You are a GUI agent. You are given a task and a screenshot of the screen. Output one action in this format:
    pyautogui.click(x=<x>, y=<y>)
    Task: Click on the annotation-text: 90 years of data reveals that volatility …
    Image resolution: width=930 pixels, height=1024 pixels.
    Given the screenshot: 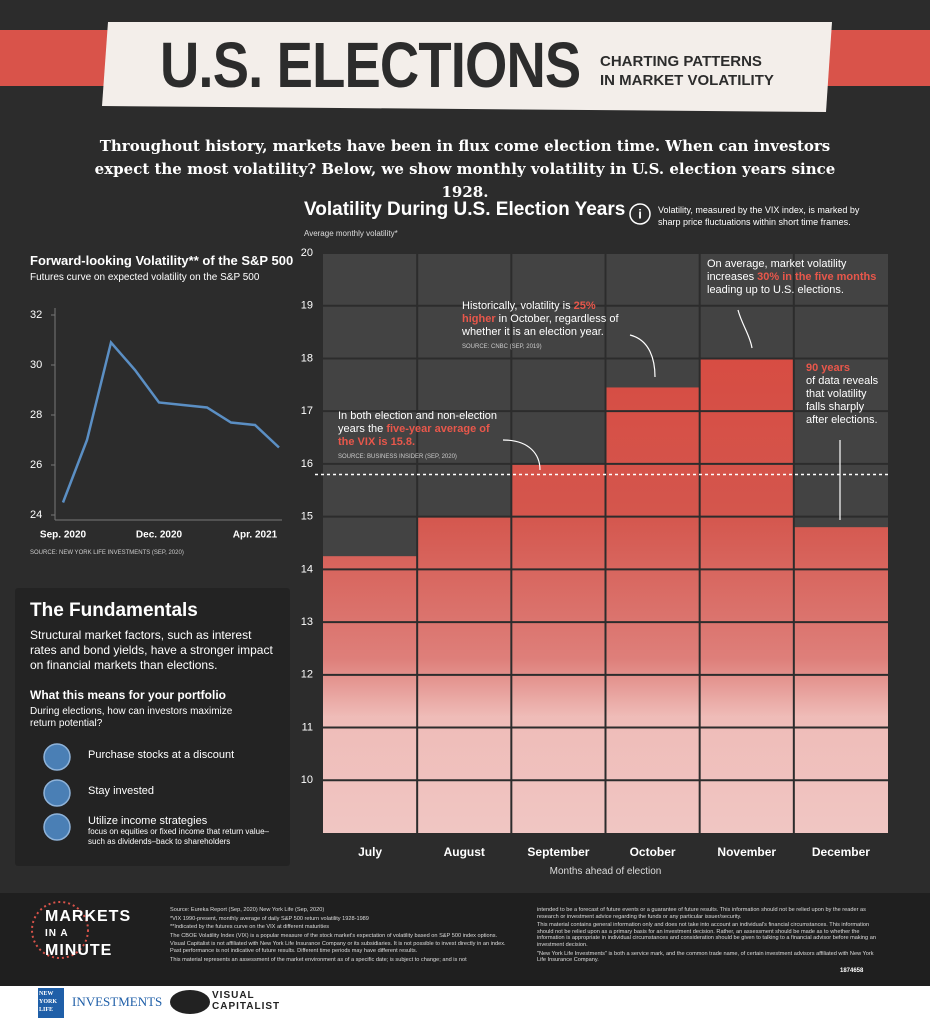 What is the action you would take?
    pyautogui.click(x=846, y=394)
    